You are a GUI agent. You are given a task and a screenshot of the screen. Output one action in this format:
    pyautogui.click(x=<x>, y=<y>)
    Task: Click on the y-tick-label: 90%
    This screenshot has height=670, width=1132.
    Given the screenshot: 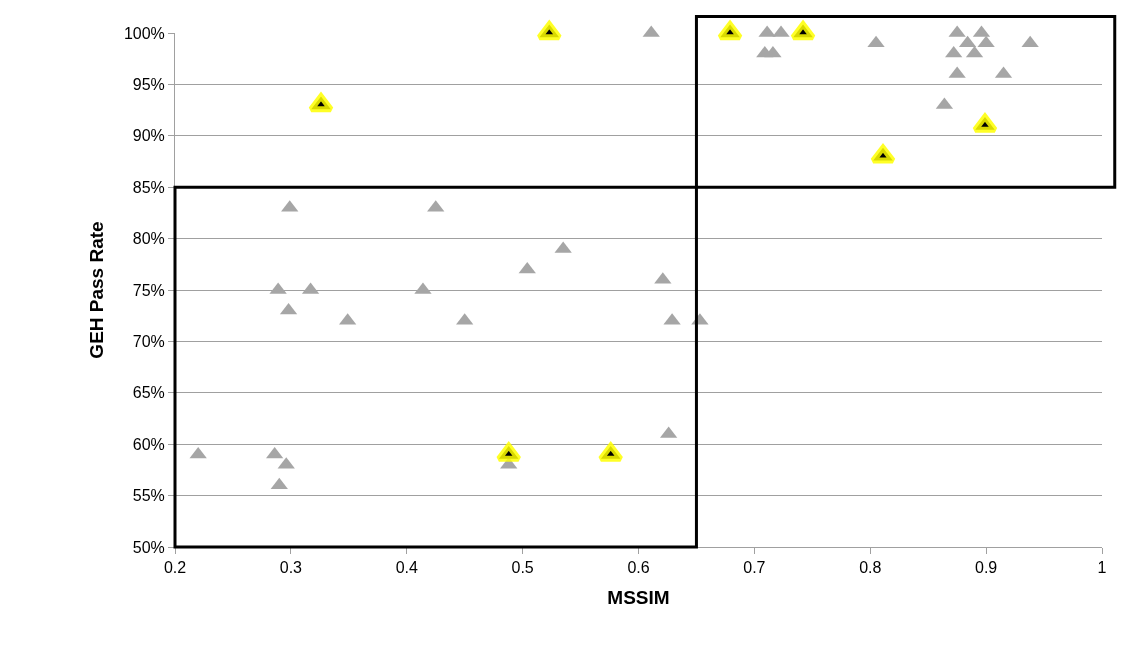 What is the action you would take?
    pyautogui.click(x=148, y=136)
    